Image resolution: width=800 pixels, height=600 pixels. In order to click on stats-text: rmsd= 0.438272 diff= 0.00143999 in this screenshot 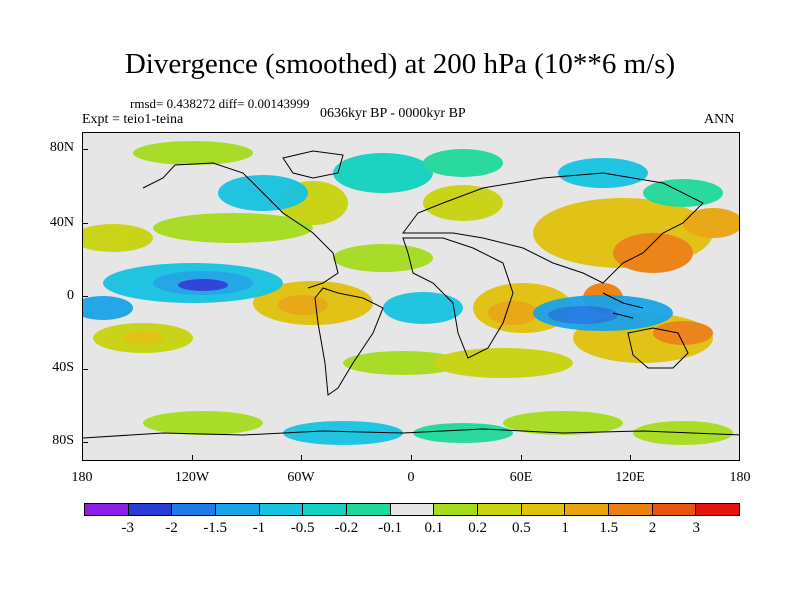, I will do `click(220, 103)`.